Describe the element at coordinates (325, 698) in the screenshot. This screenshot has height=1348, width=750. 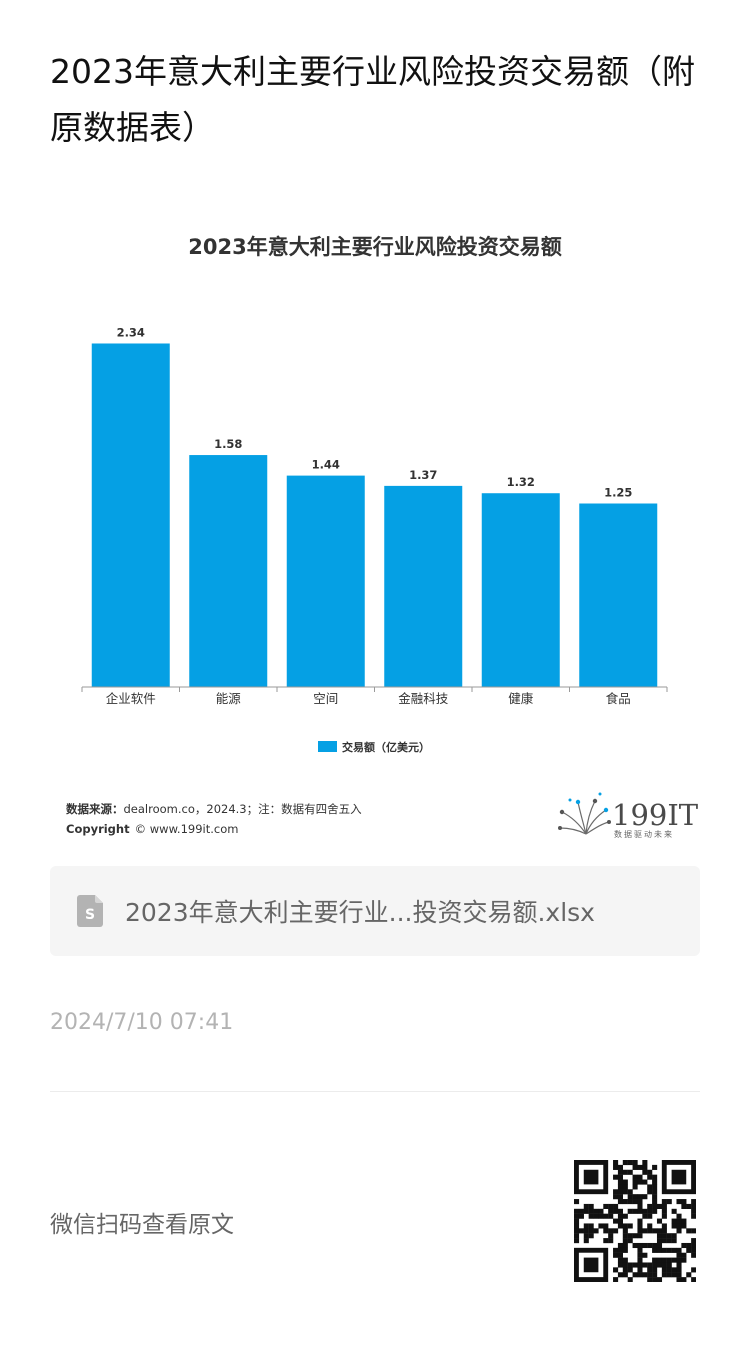
I see `category-label: 空间` at that location.